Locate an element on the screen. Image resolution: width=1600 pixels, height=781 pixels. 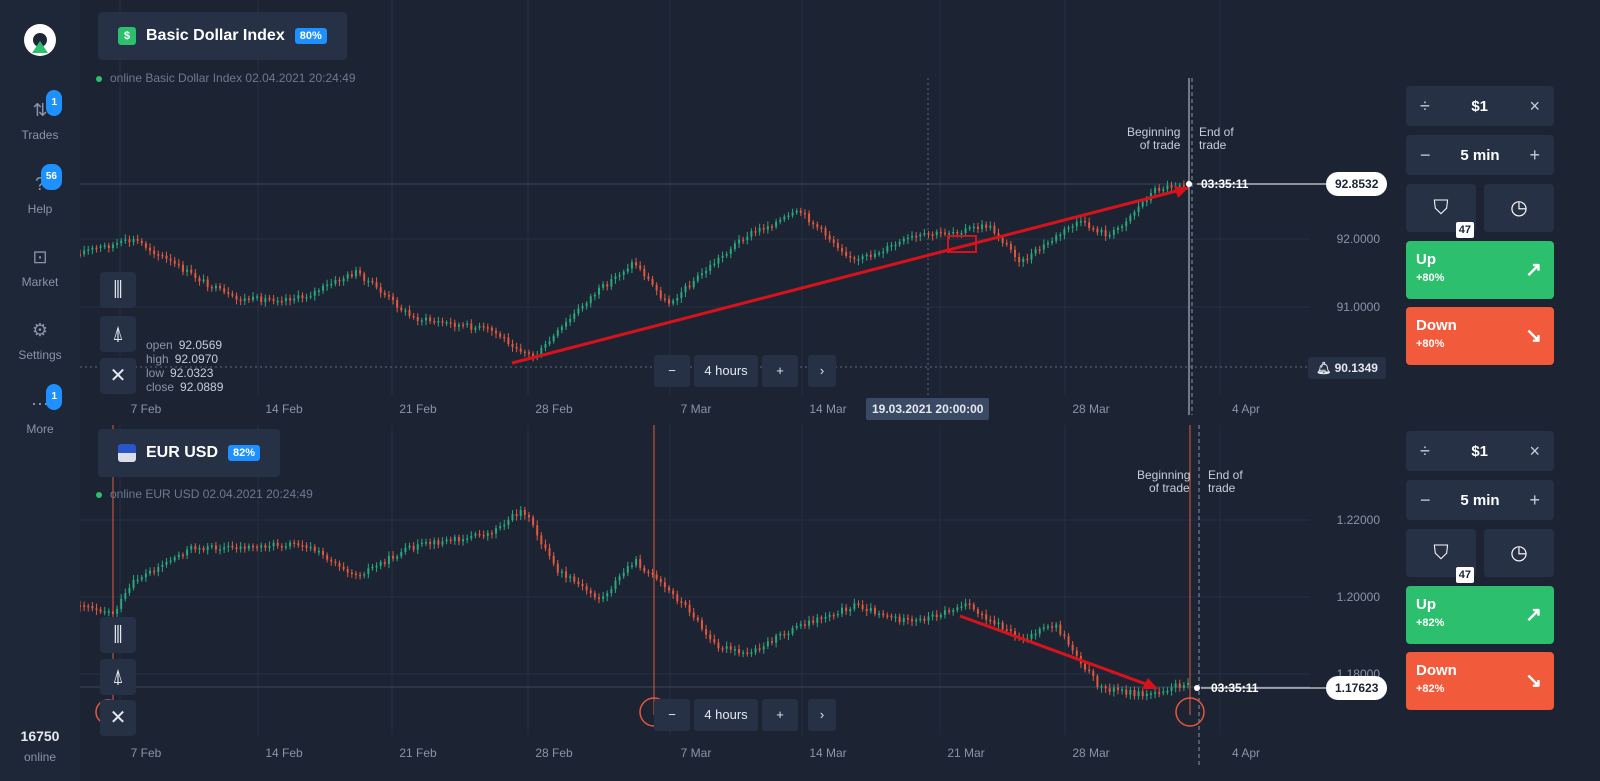
current-price-tag: 1.17623 is located at coordinates (1357, 688).